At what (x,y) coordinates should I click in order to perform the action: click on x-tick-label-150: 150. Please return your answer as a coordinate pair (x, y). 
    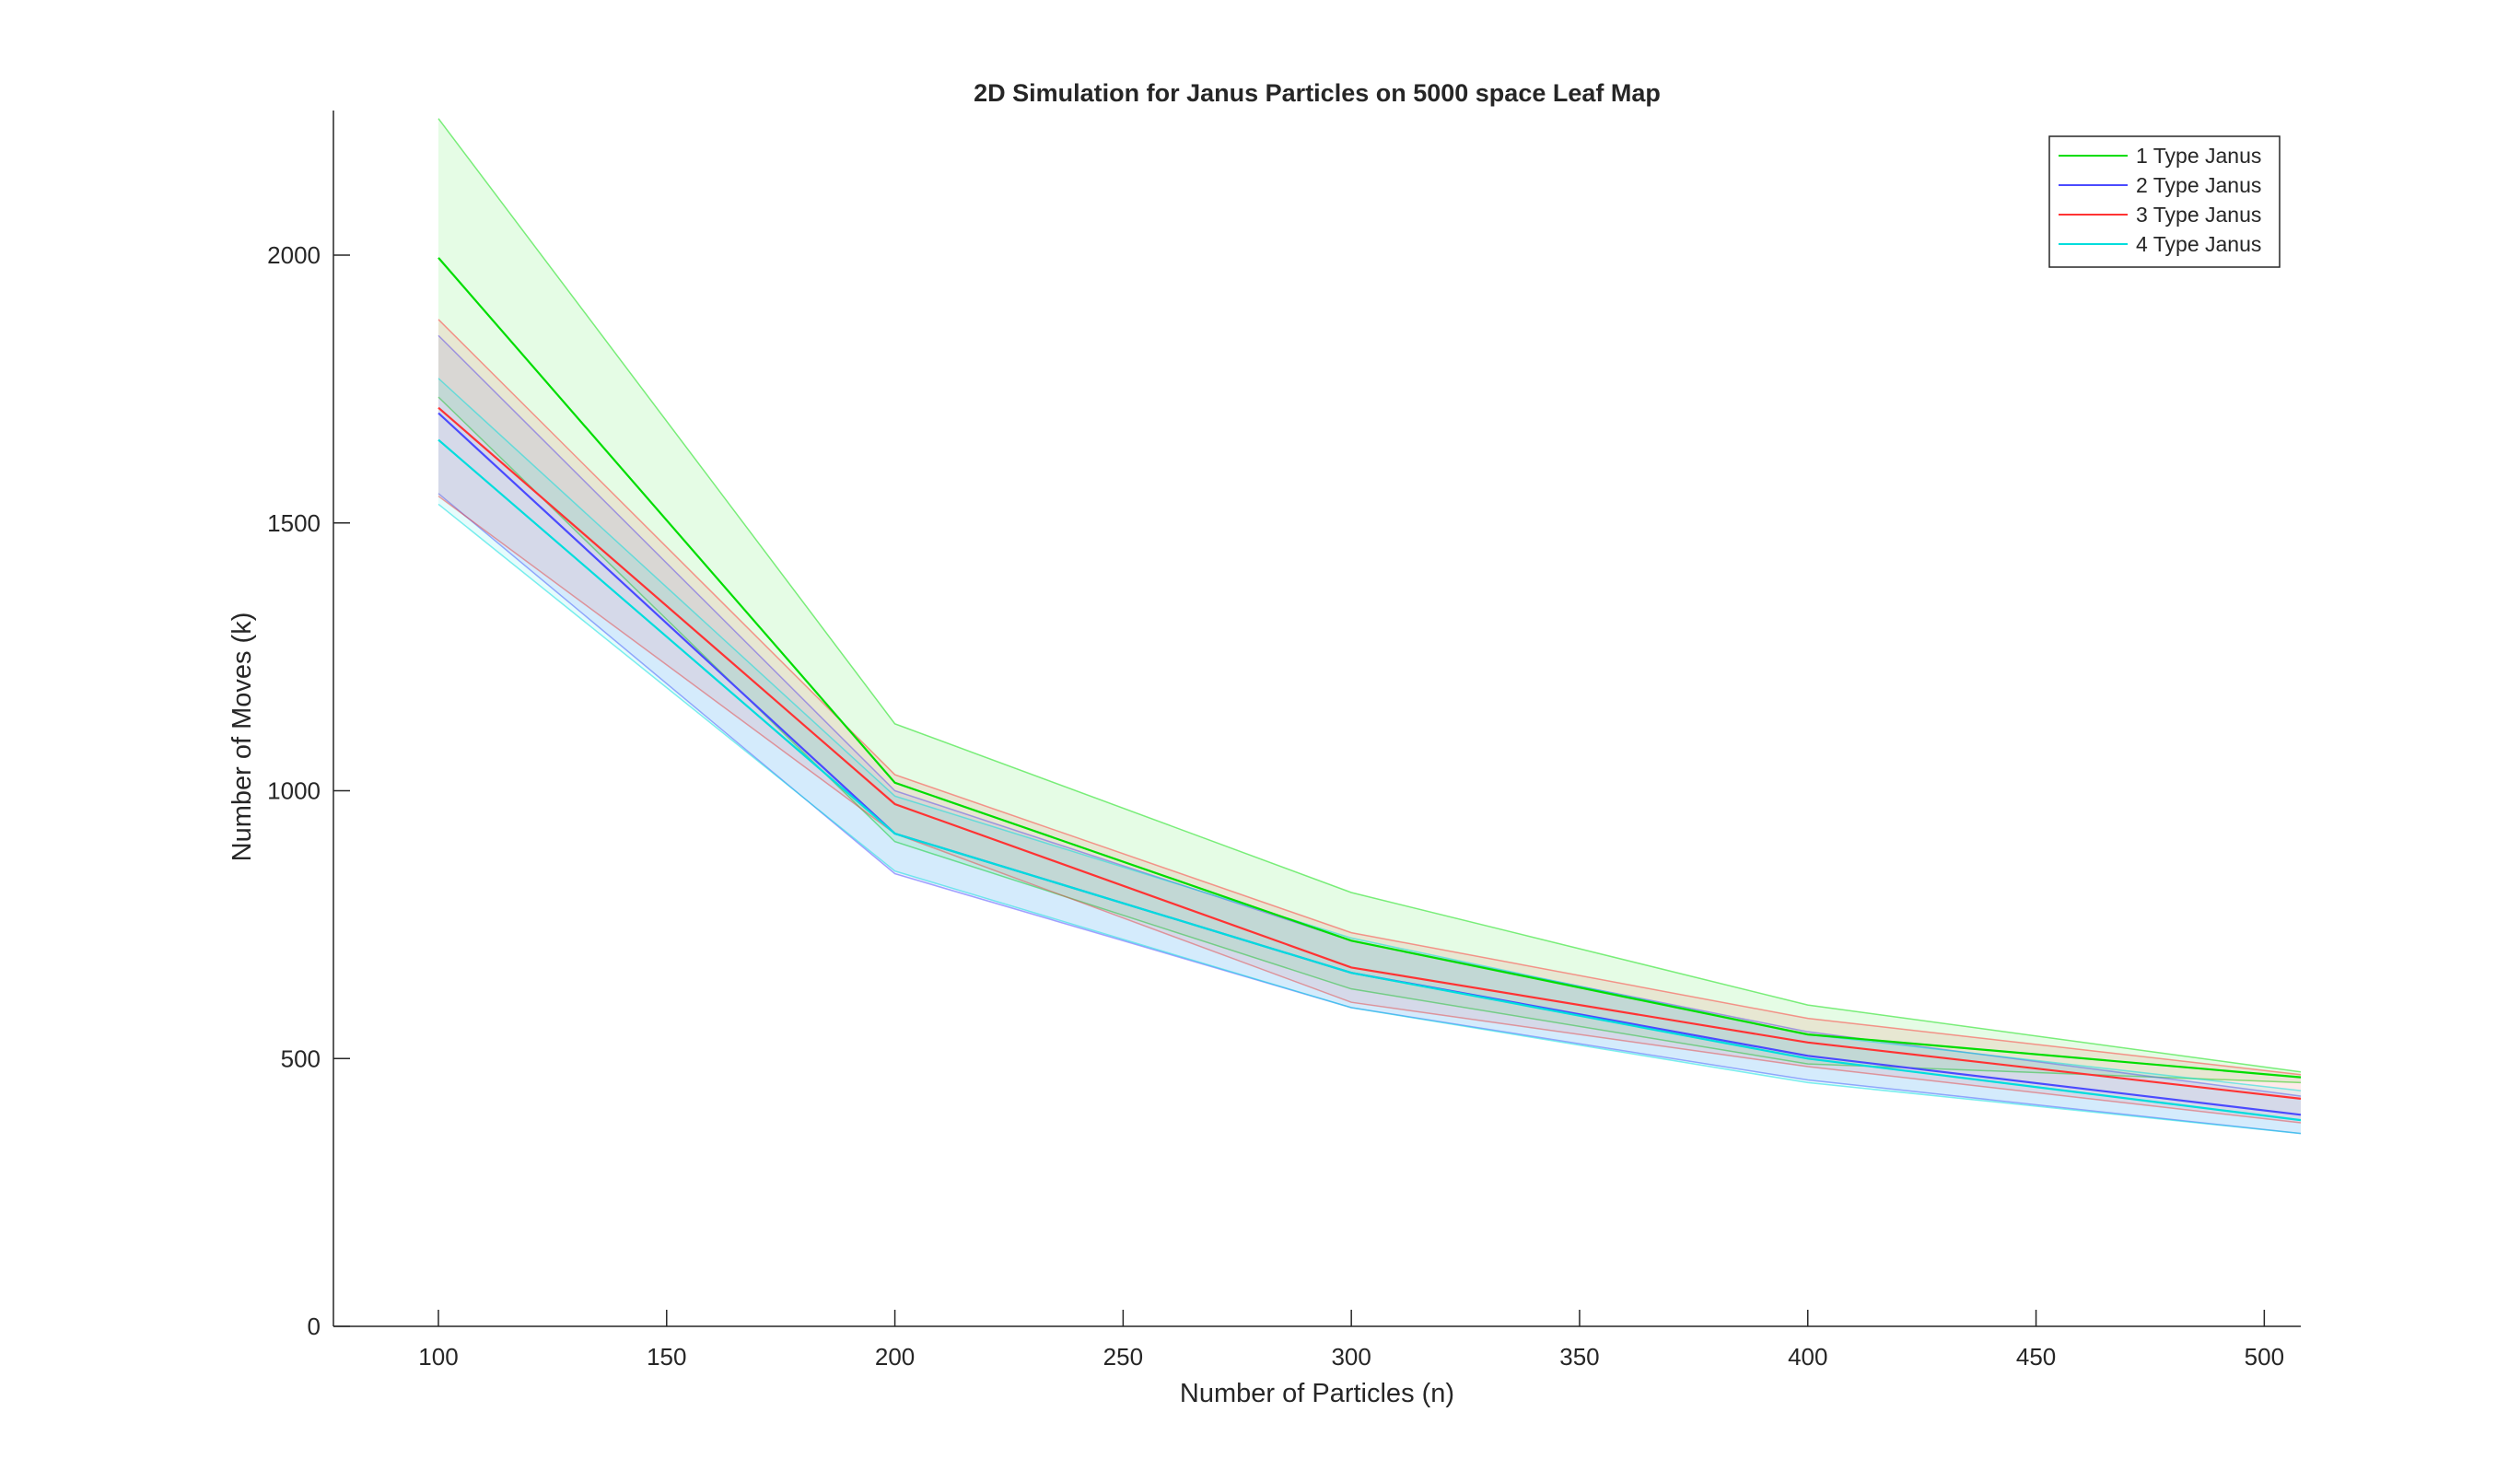
    Looking at the image, I should click on (666, 1357).